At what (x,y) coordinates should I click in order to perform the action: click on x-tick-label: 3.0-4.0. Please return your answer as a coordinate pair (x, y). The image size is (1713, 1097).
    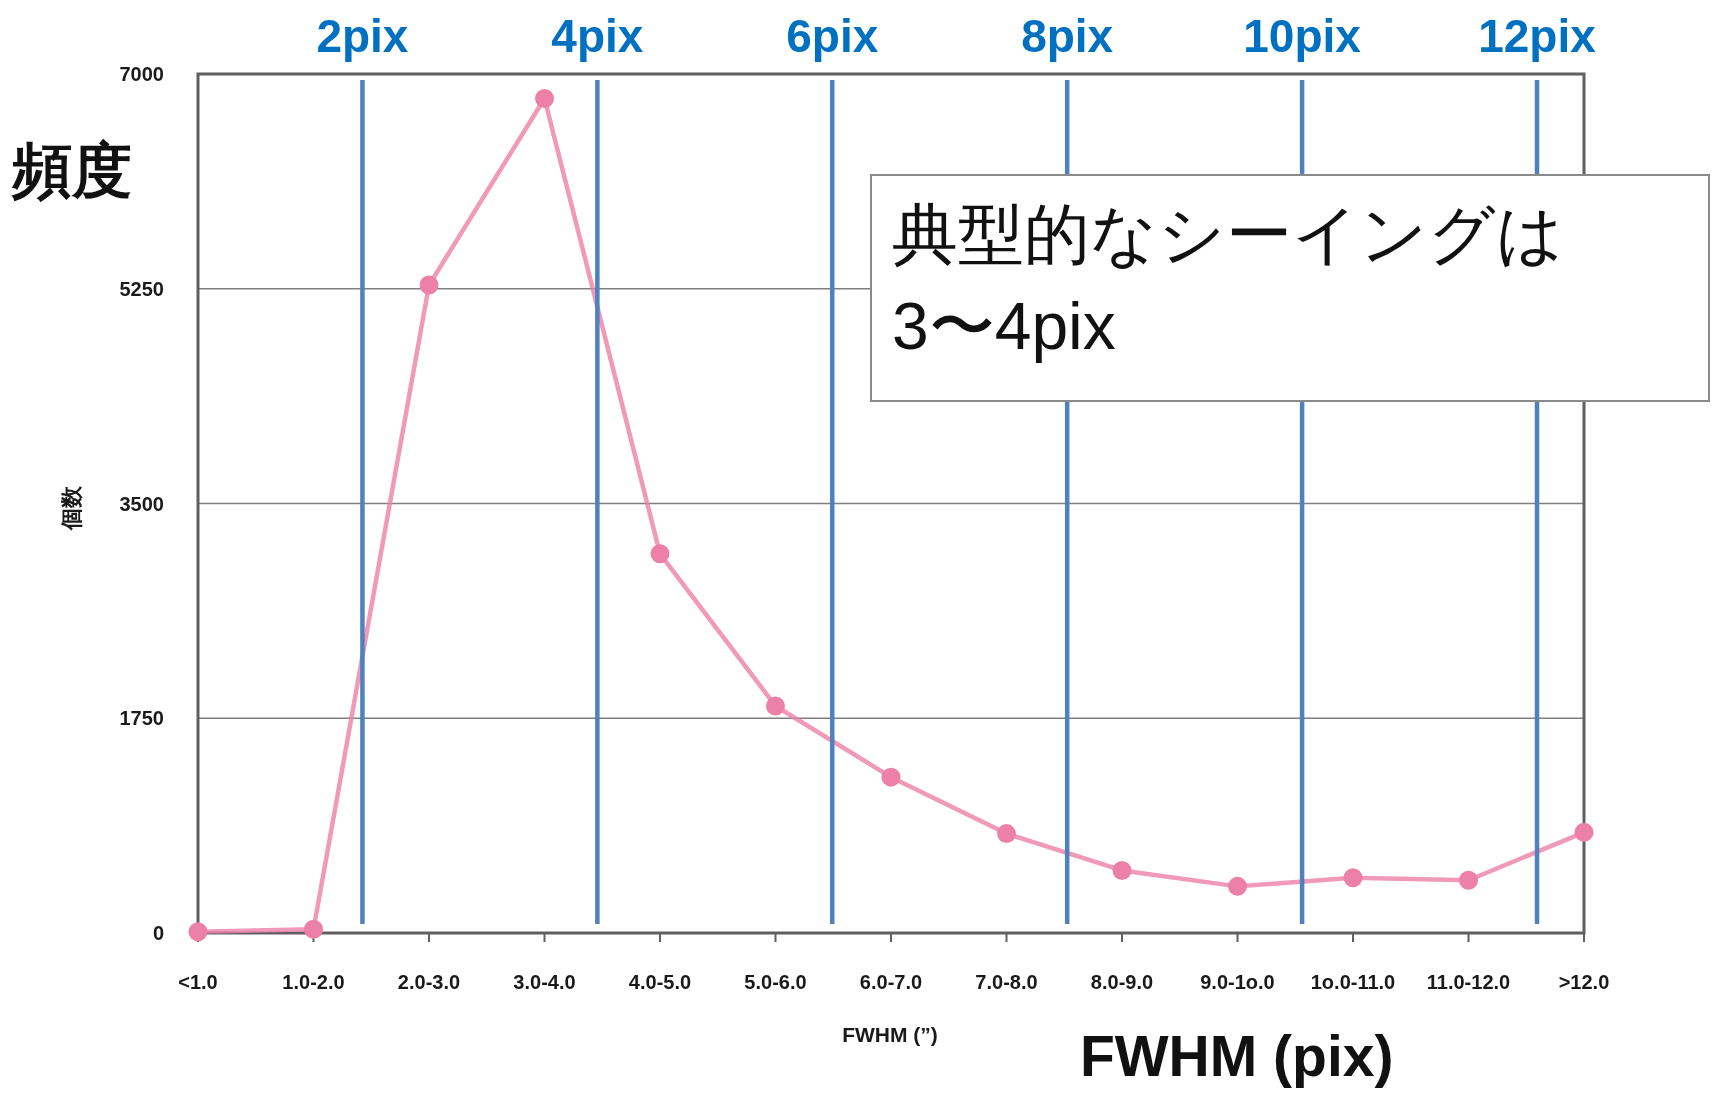
    Looking at the image, I should click on (544, 982).